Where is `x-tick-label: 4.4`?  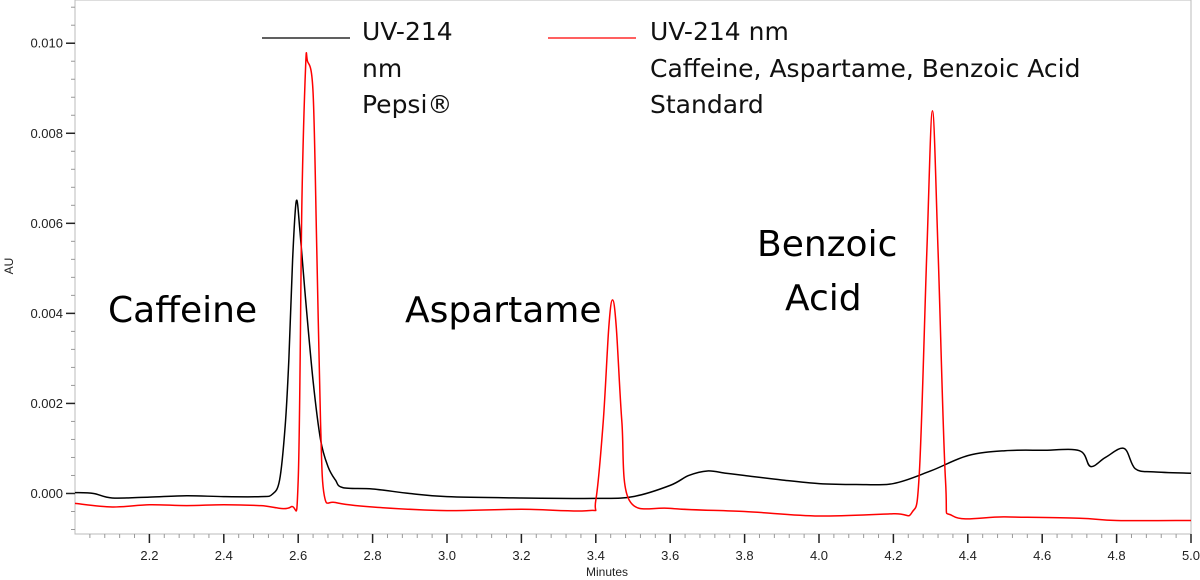
x-tick-label: 4.4 is located at coordinates (968, 555).